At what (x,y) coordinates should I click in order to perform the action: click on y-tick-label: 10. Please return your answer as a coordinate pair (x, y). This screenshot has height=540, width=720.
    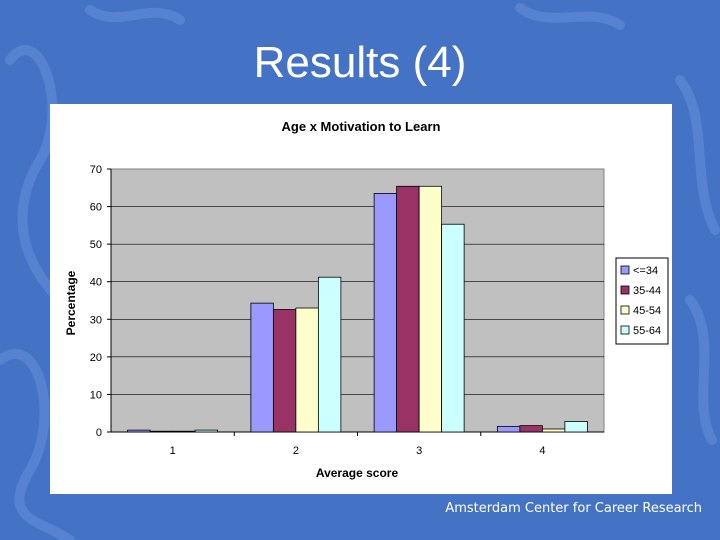
    Looking at the image, I should click on (96, 395).